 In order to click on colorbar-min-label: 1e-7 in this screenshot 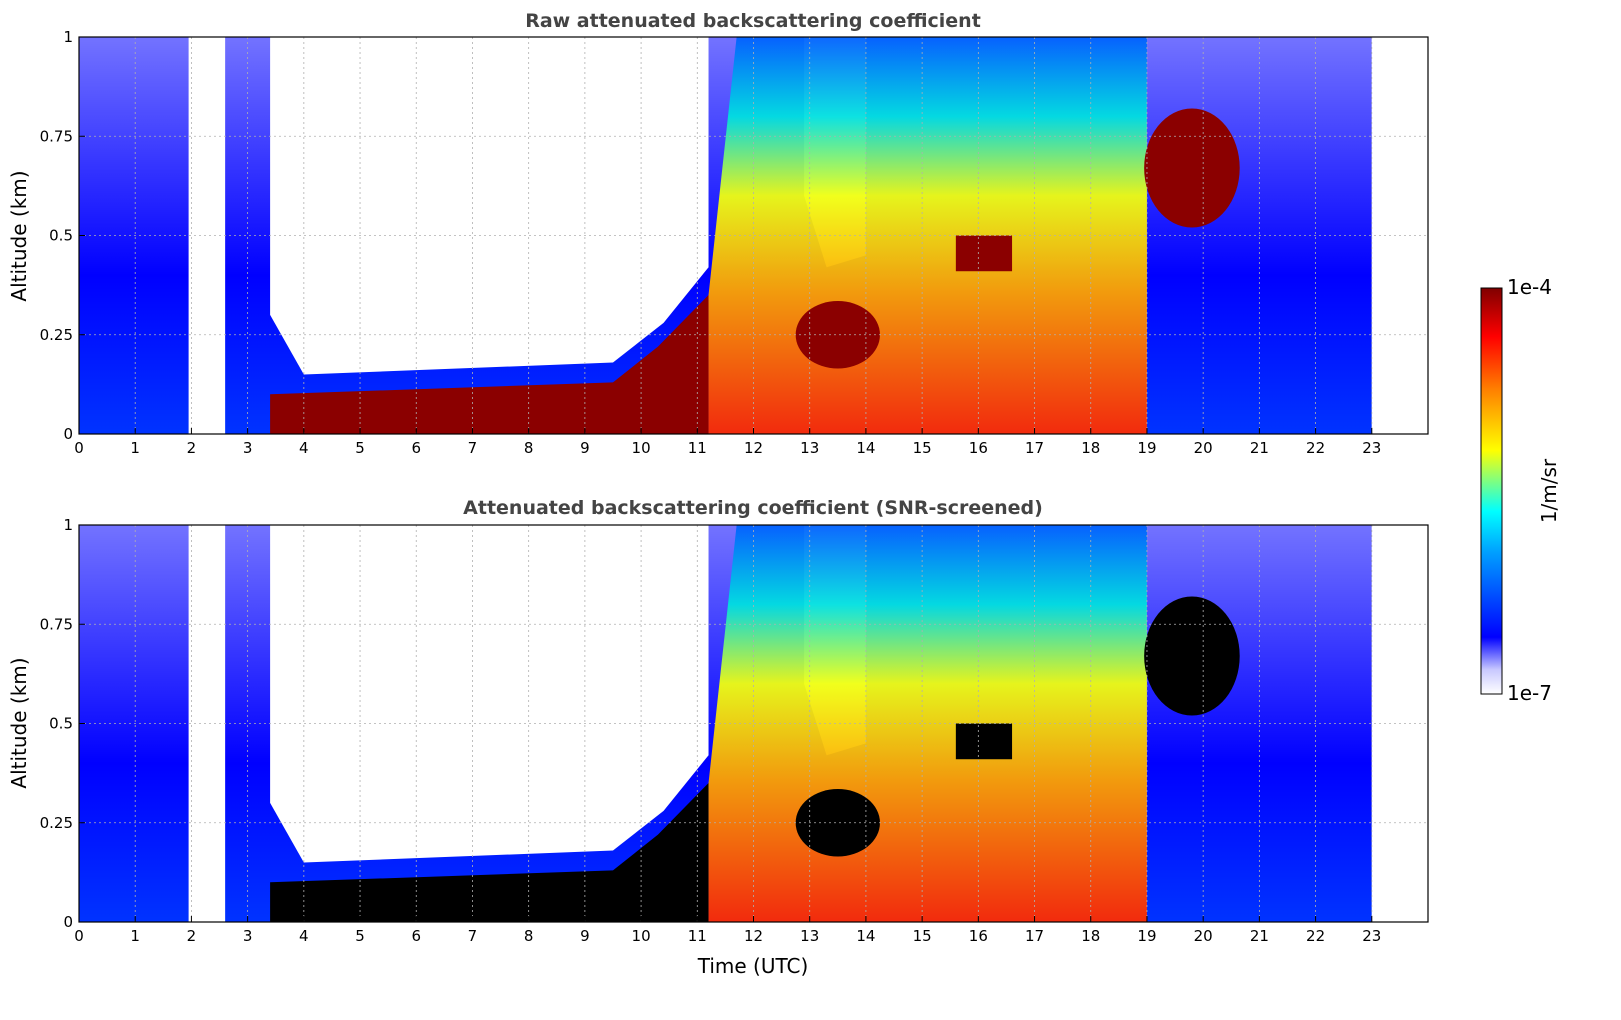, I will do `click(1529, 693)`.